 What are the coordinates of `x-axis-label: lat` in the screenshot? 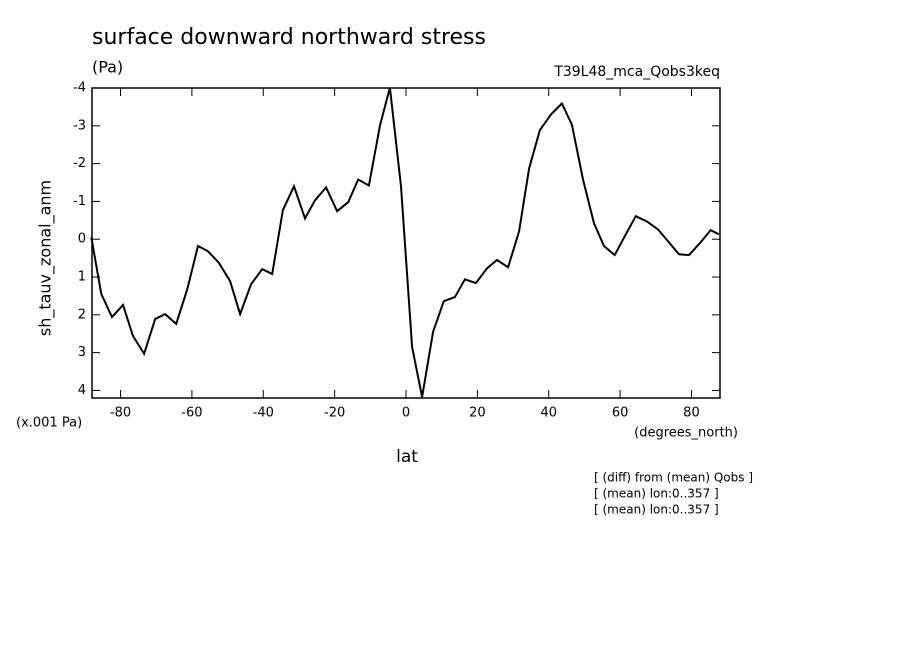 It's located at (407, 457).